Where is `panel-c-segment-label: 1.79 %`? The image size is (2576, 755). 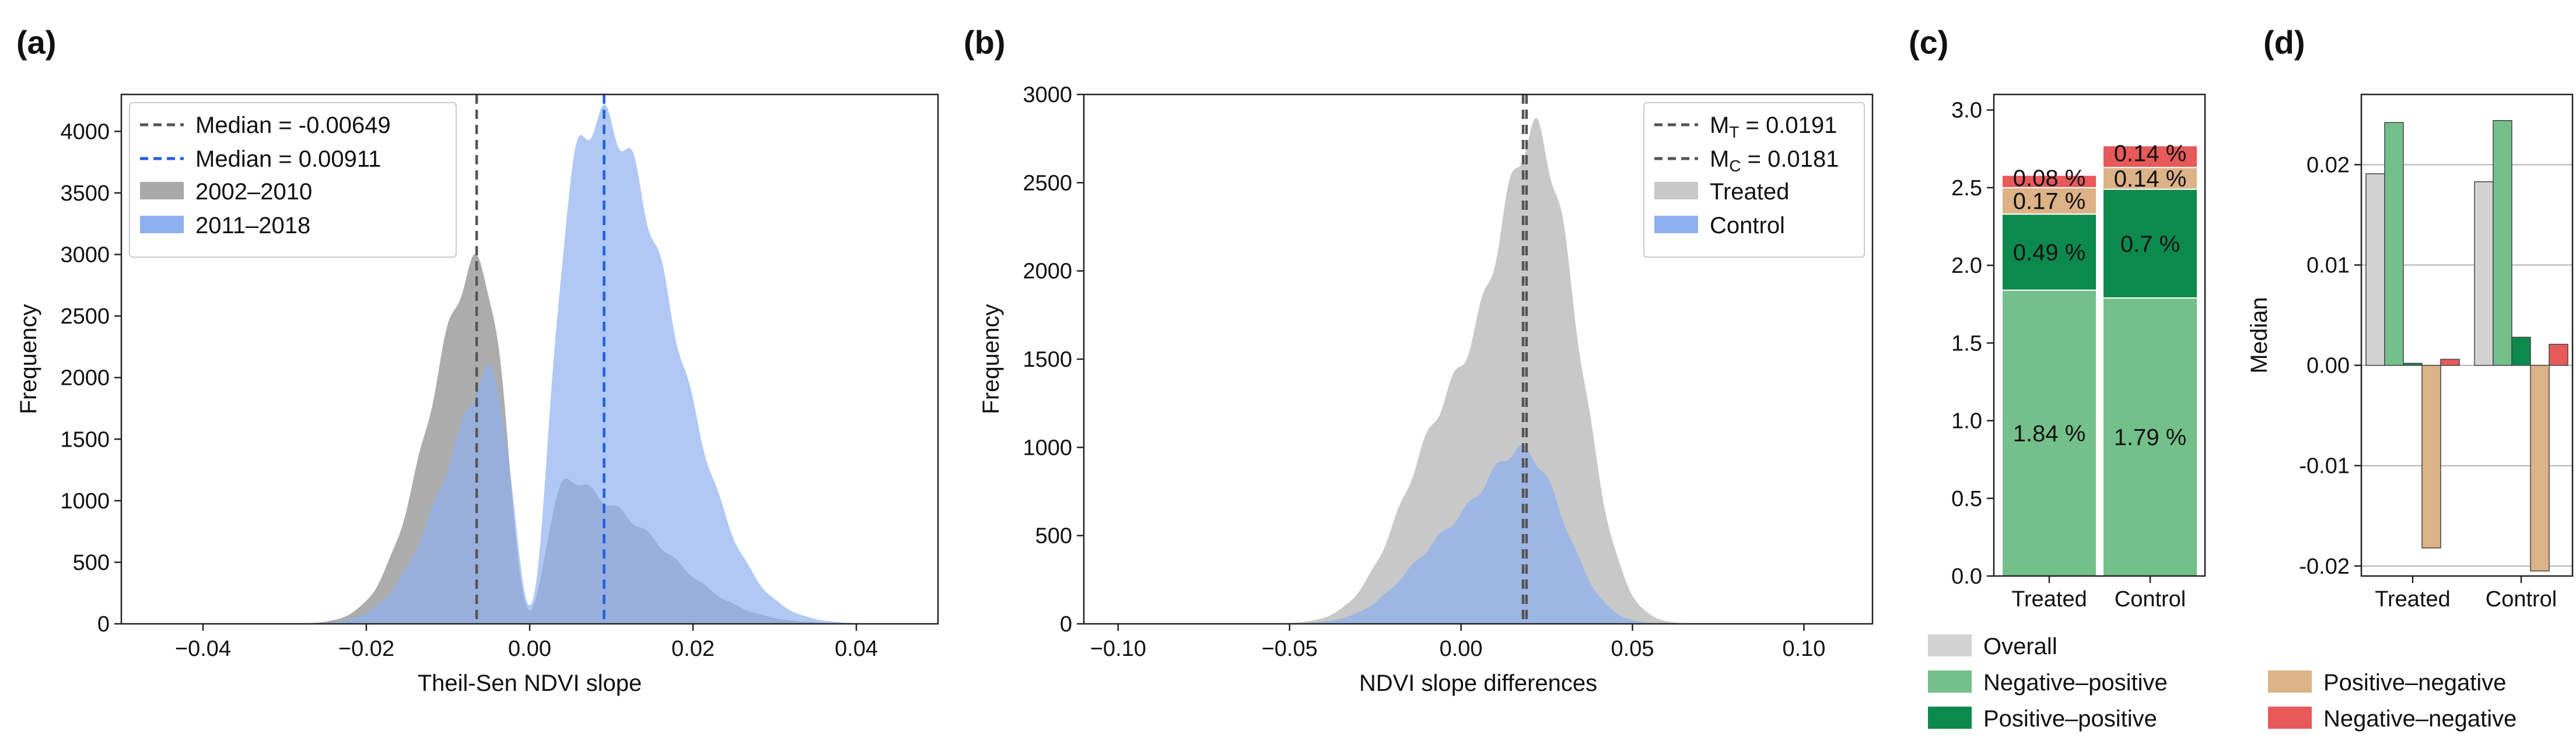 panel-c-segment-label: 1.79 % is located at coordinates (2150, 438).